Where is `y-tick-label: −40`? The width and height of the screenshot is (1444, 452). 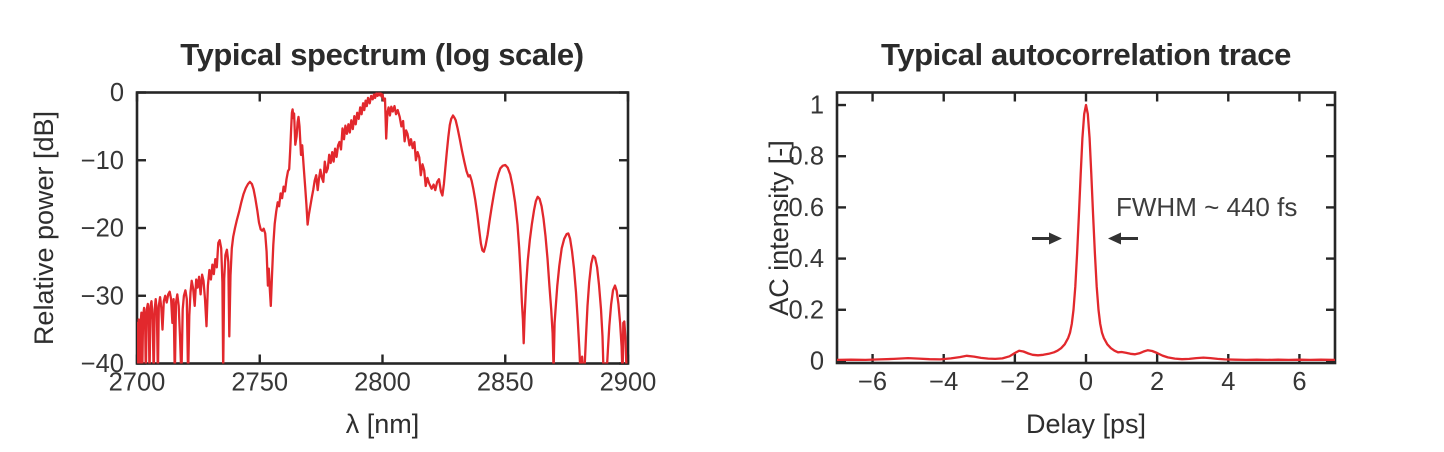 y-tick-label: −40 is located at coordinates (102, 364).